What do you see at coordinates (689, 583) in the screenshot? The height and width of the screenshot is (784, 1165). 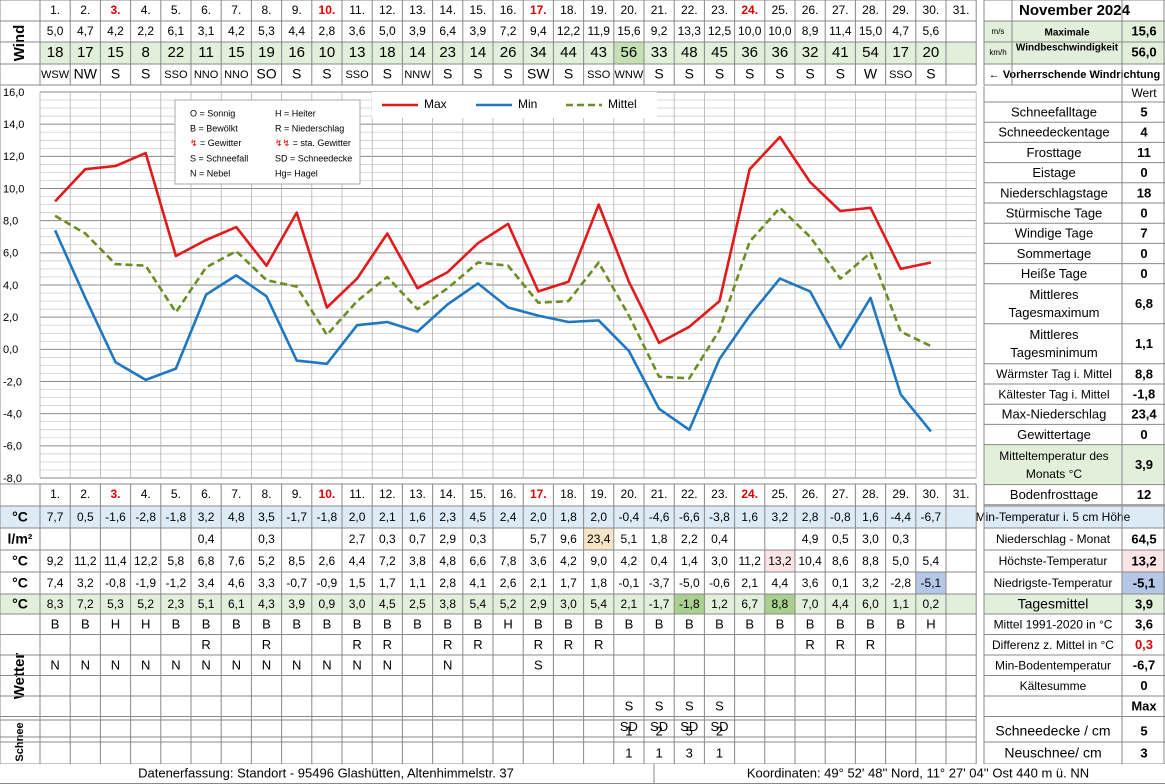 I see `row-value-min: -5,0` at bounding box center [689, 583].